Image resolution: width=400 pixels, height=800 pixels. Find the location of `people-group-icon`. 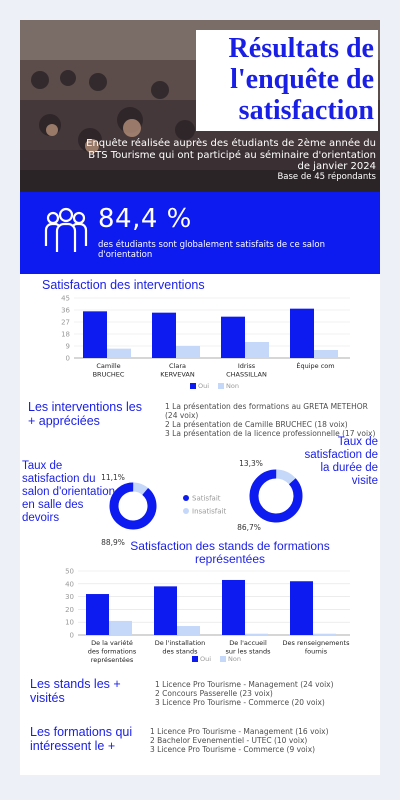

people-group-icon is located at coordinates (66, 229).